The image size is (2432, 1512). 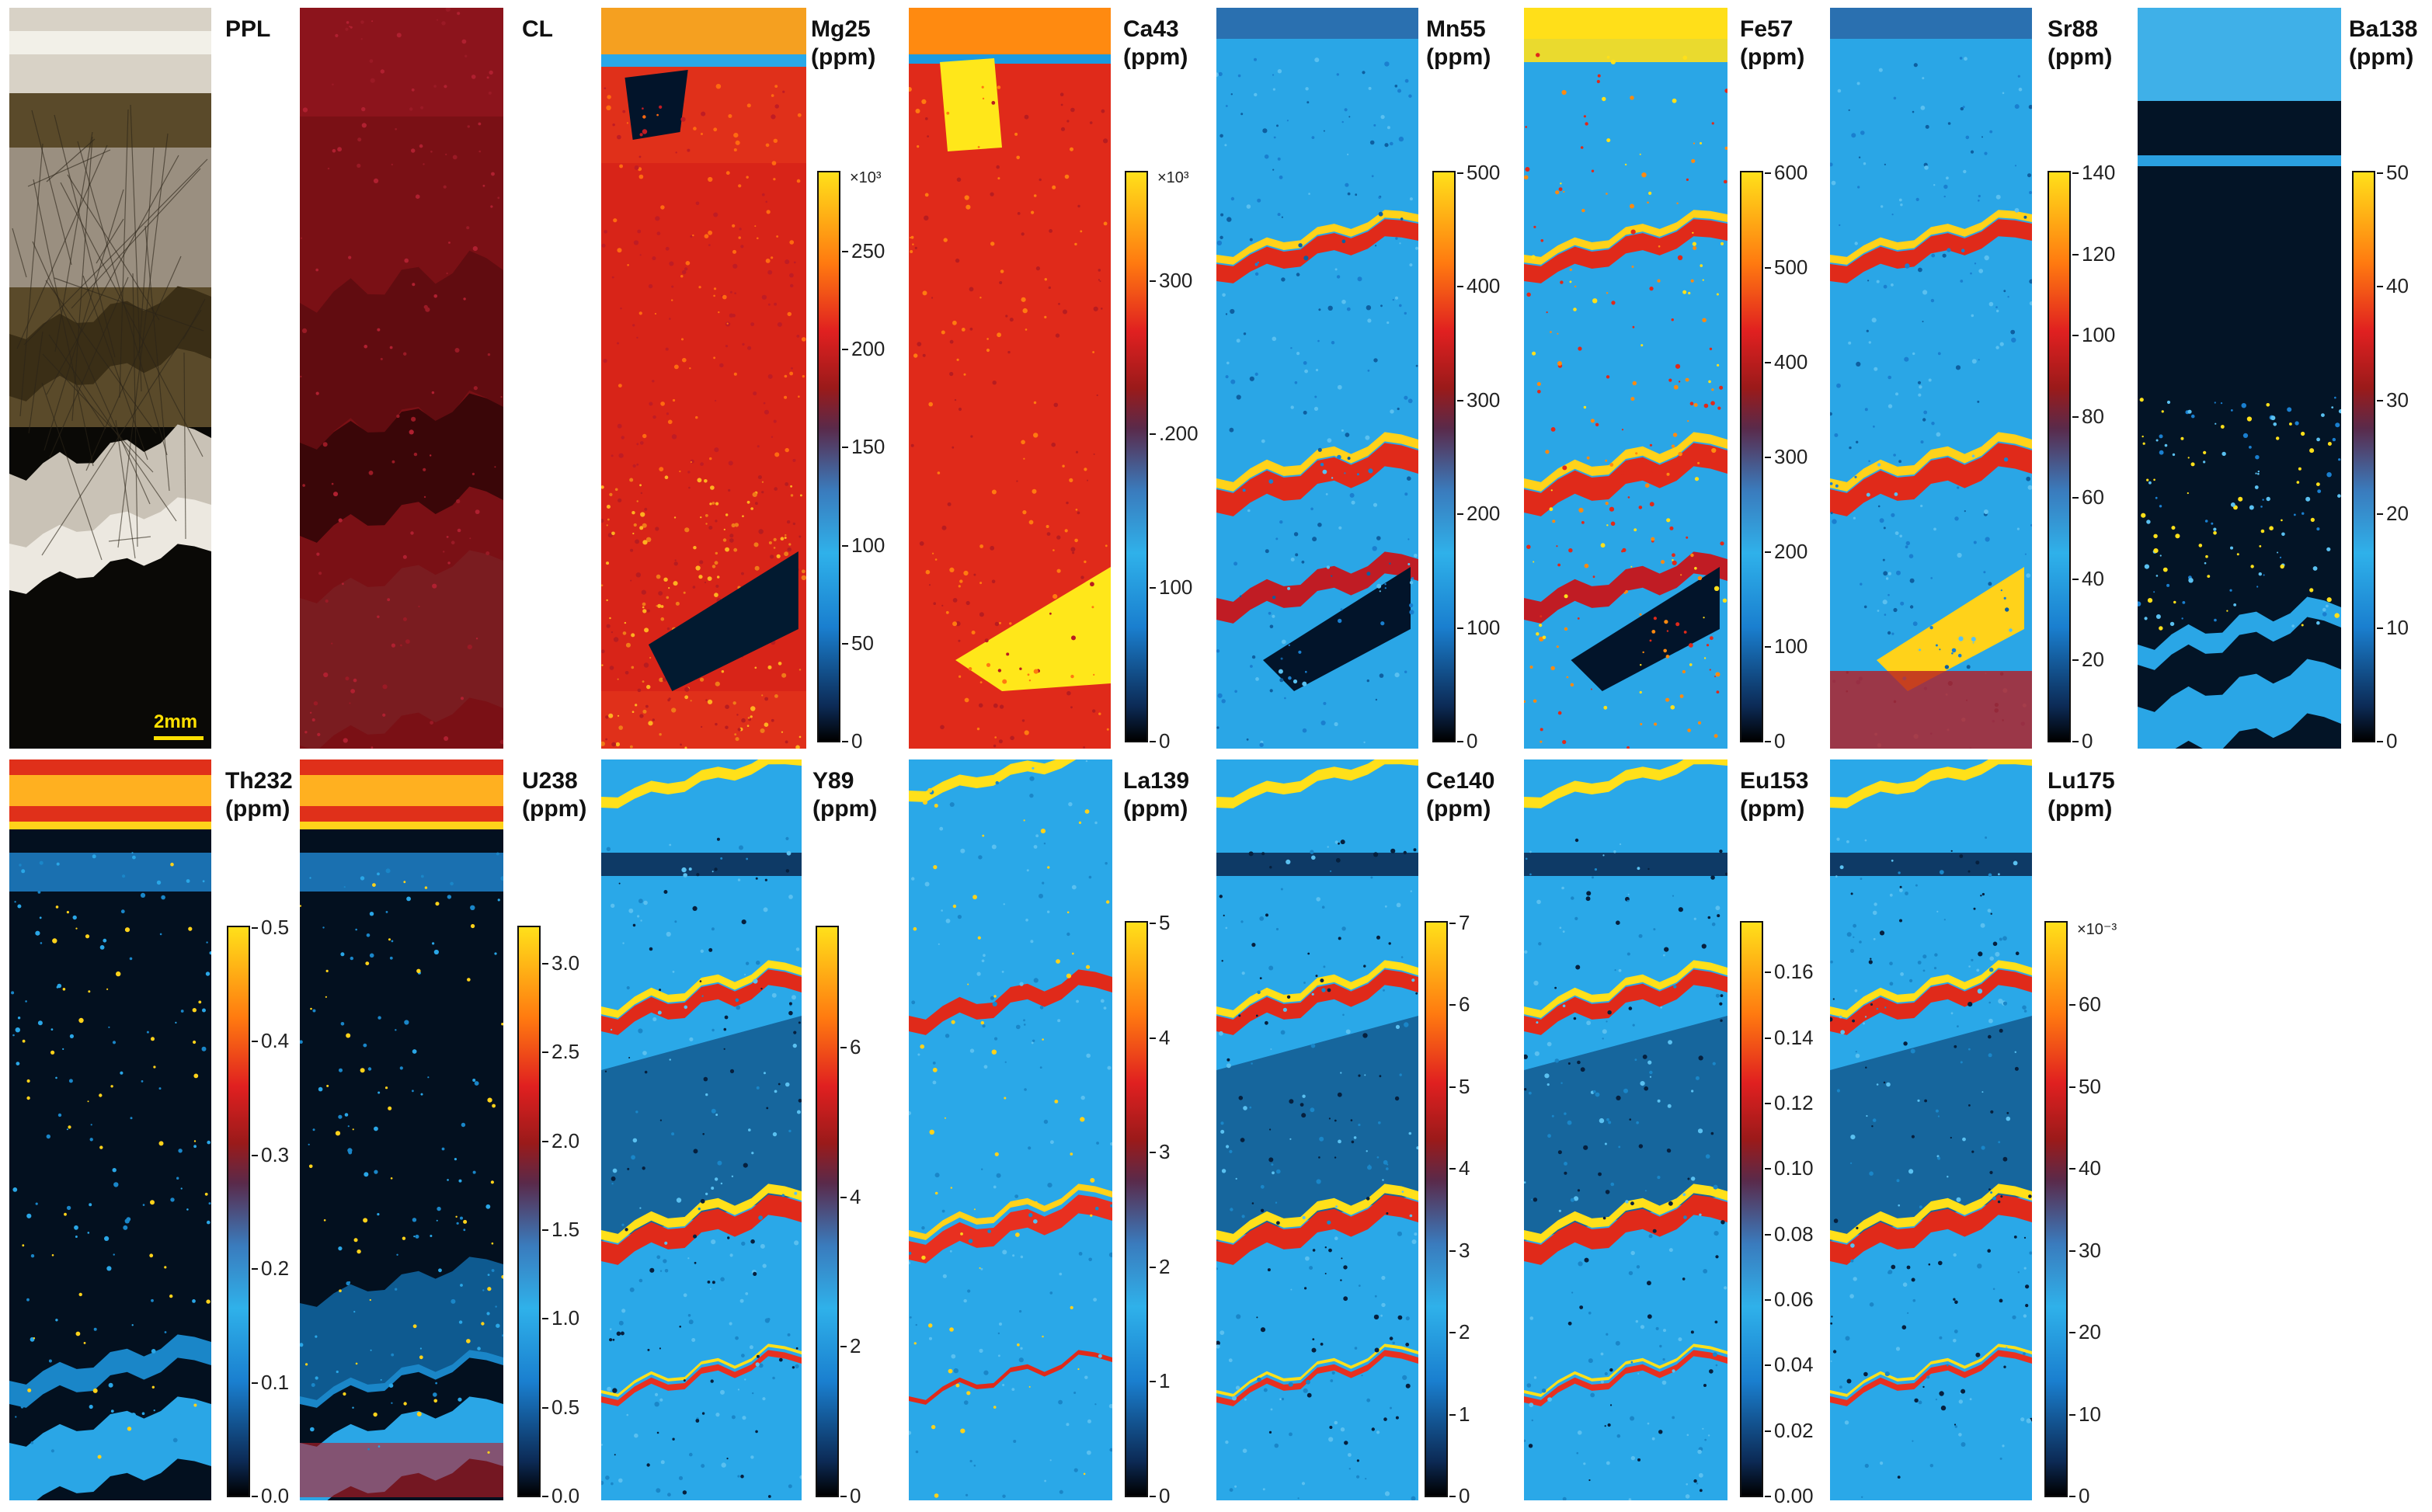 What do you see at coordinates (2099, 254) in the screenshot?
I see `colorbar-tick-label: 120` at bounding box center [2099, 254].